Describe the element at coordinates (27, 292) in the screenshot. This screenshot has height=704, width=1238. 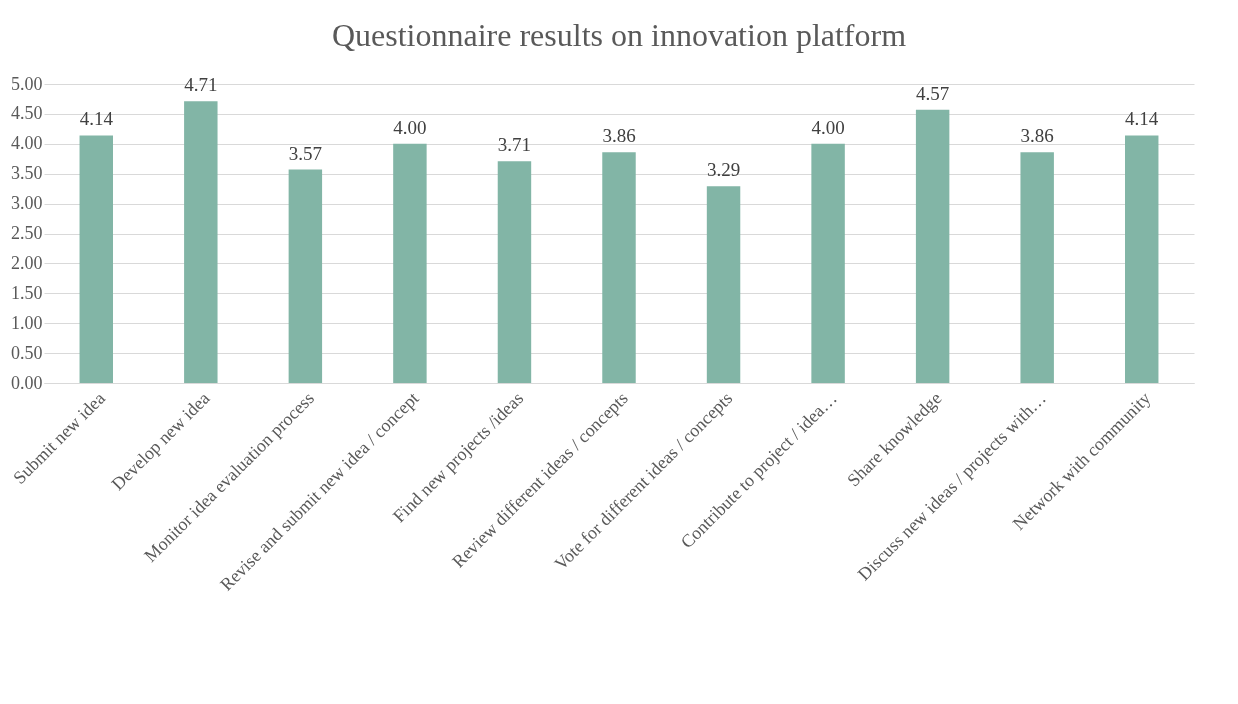
I see `y-tick-label: 1.50` at that location.